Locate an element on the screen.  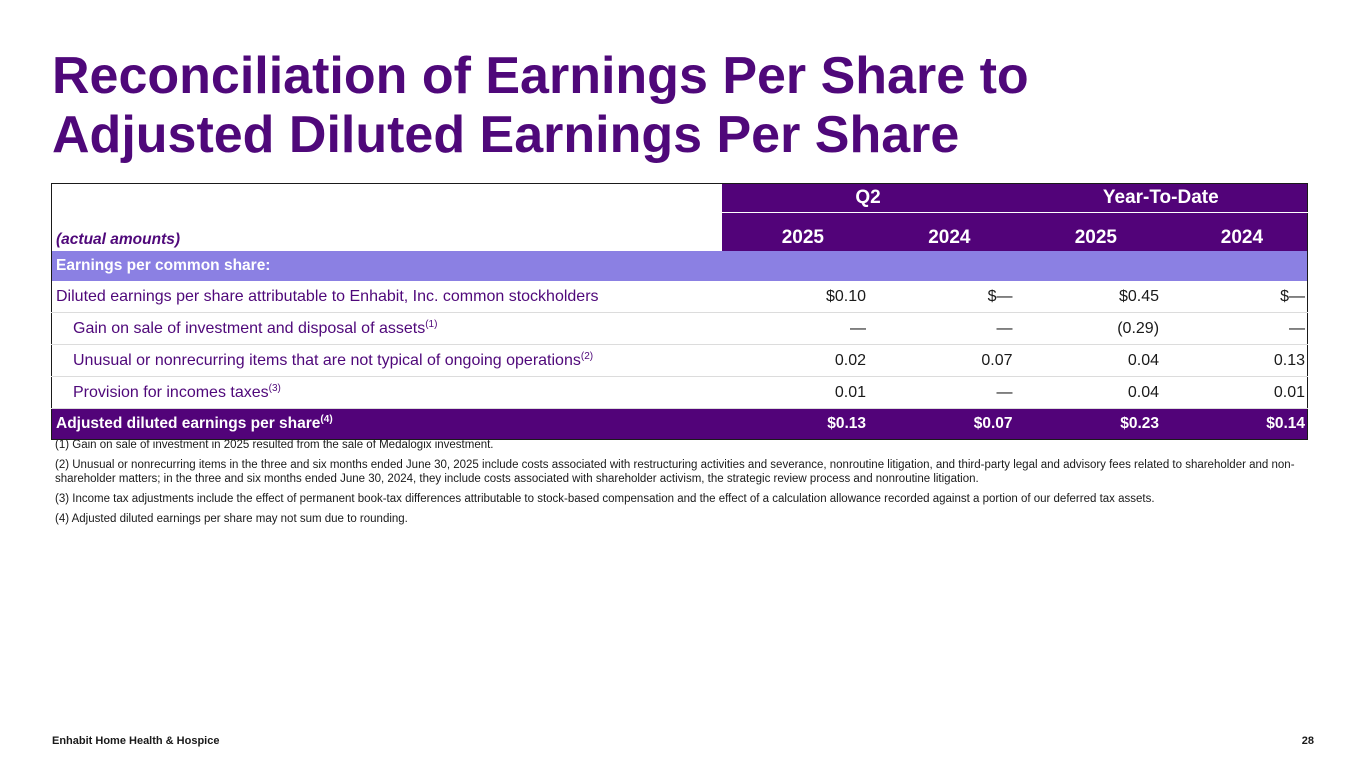
total-value: $0.07 is located at coordinates (941, 424).